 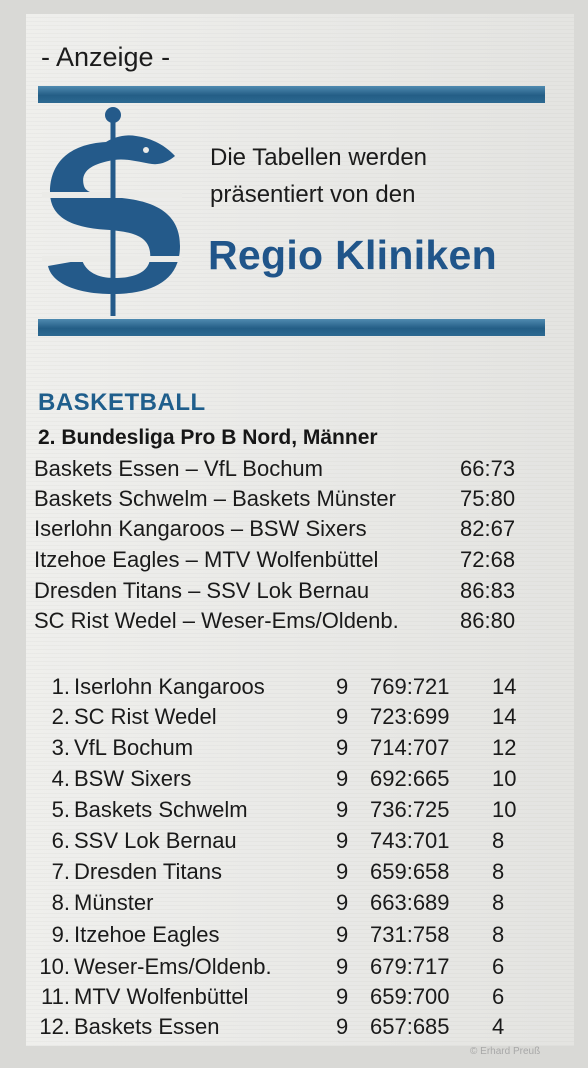 What do you see at coordinates (216, 620) in the screenshot?
I see `result-match: SC Rist Wedel – Weser-Ems/Oldenb.` at bounding box center [216, 620].